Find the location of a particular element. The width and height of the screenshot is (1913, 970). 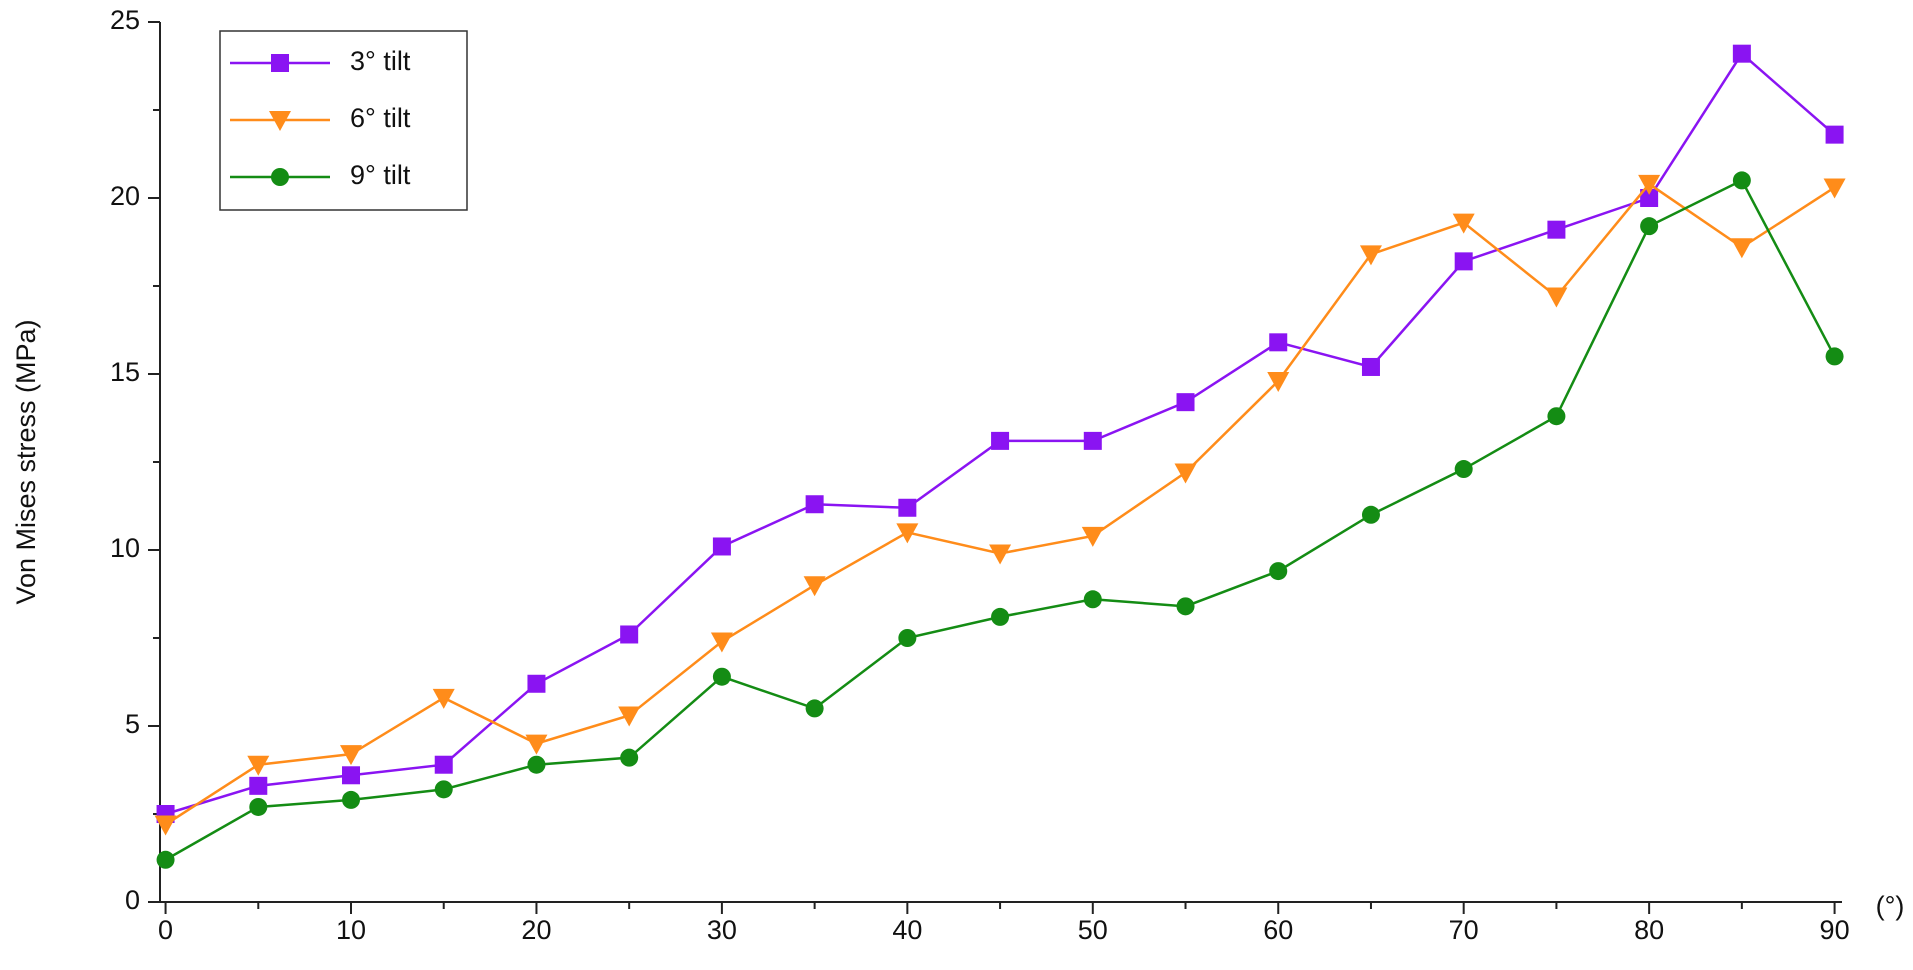

x-tick-label: 40 is located at coordinates (907, 930).